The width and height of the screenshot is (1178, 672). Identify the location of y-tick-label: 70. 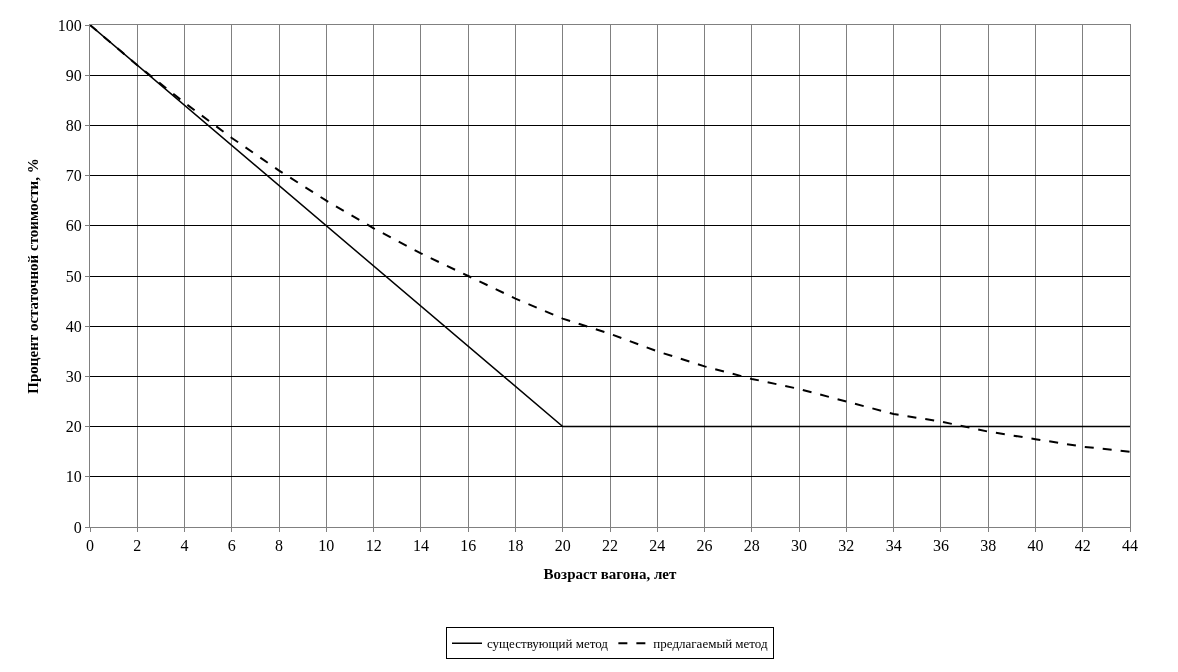
(73, 176).